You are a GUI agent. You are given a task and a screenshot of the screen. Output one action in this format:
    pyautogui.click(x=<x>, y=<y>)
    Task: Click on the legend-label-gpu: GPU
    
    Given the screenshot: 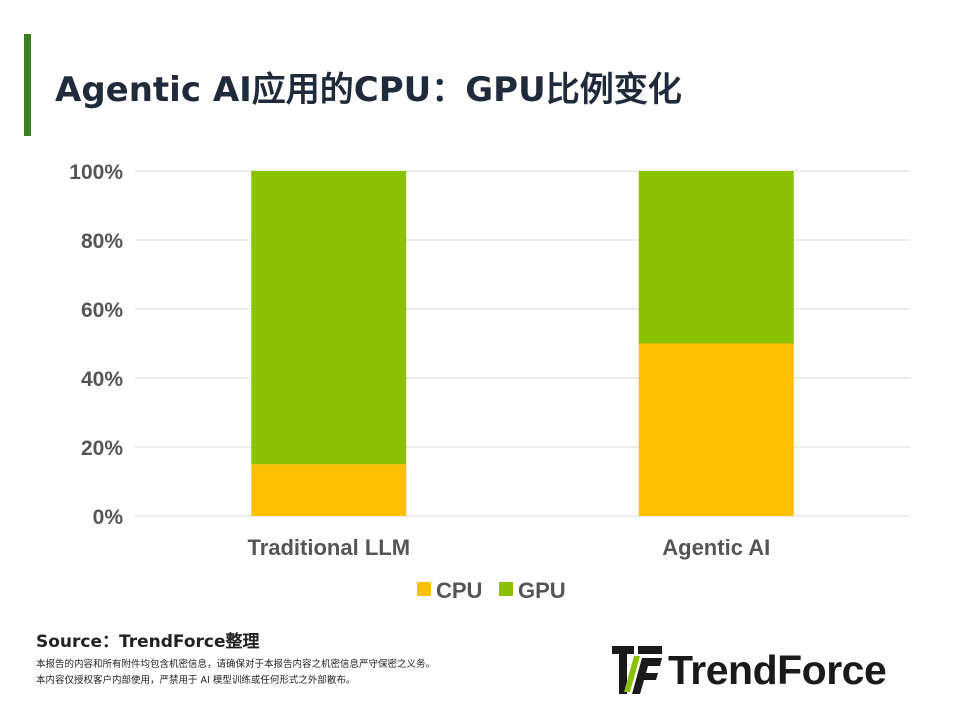 What is the action you would take?
    pyautogui.click(x=542, y=590)
    